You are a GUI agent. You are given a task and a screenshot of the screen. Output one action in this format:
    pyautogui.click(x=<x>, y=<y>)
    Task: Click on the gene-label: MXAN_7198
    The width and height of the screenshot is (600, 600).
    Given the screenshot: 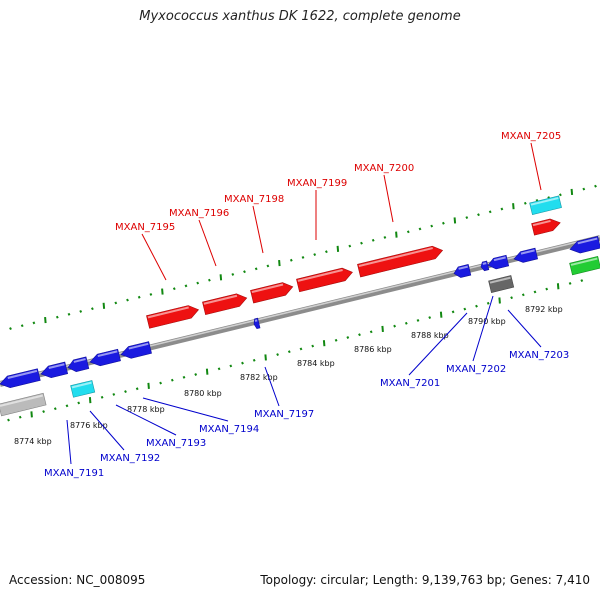 What is the action you would take?
    pyautogui.click(x=254, y=199)
    